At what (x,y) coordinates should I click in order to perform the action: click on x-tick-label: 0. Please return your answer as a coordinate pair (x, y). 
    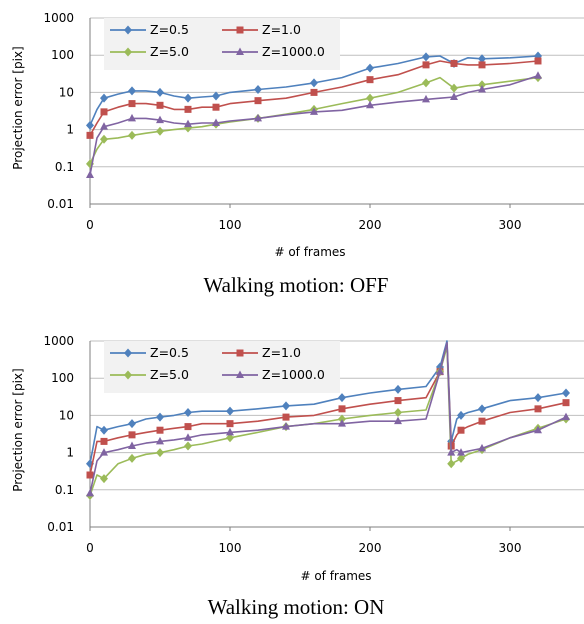
    Looking at the image, I should click on (90, 225).